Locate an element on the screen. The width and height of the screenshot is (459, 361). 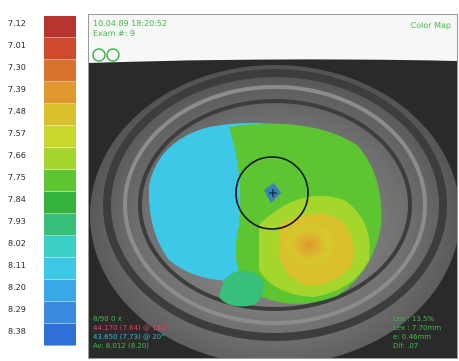
scale-value-label: 7.12 is located at coordinates (17, 23).